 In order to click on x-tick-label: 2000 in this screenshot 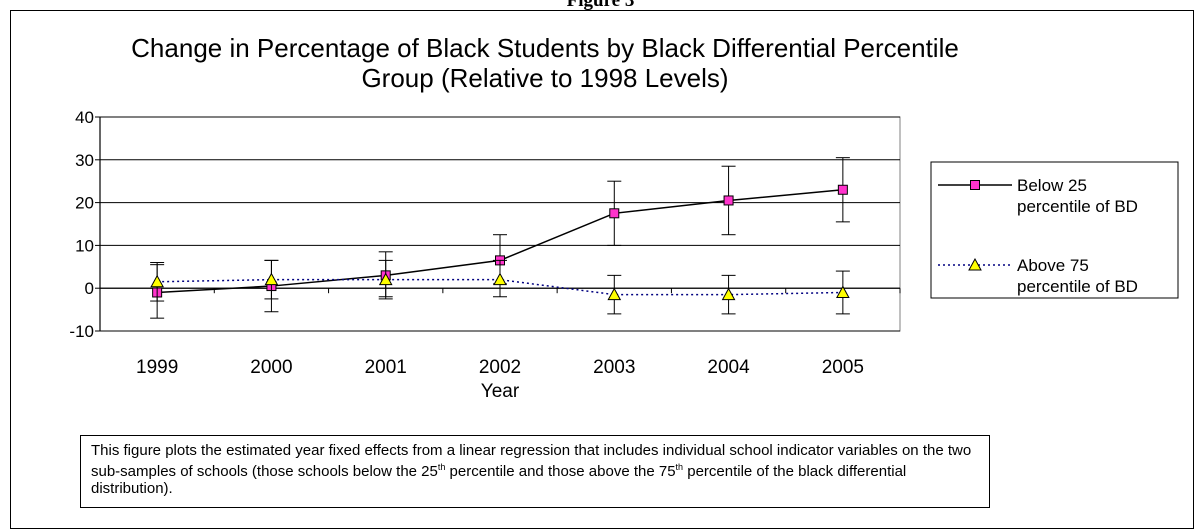, I will do `click(271, 367)`.